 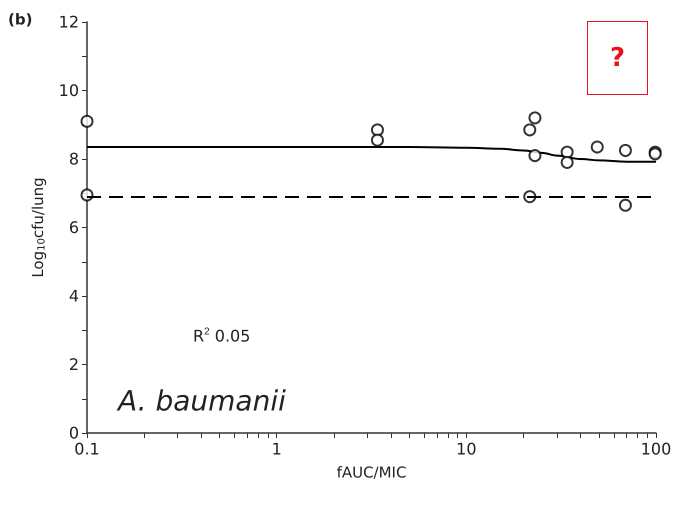 What do you see at coordinates (73, 433) in the screenshot?
I see `y-tick-label: 0` at bounding box center [73, 433].